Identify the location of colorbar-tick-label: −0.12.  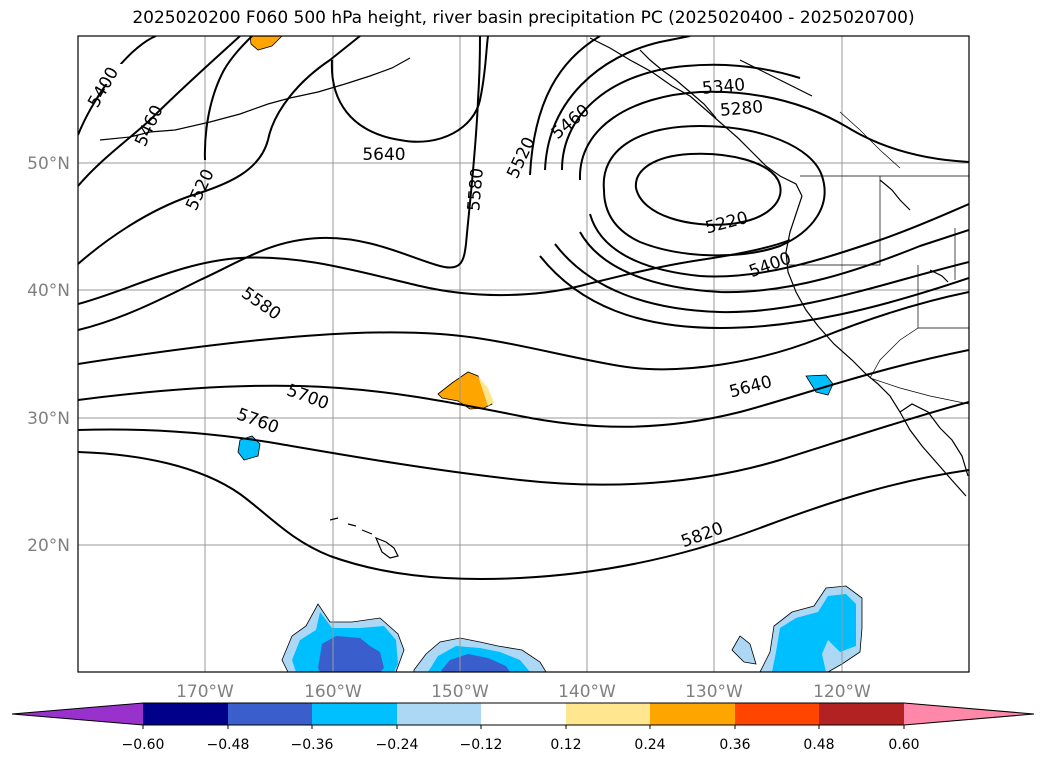
(481, 745).